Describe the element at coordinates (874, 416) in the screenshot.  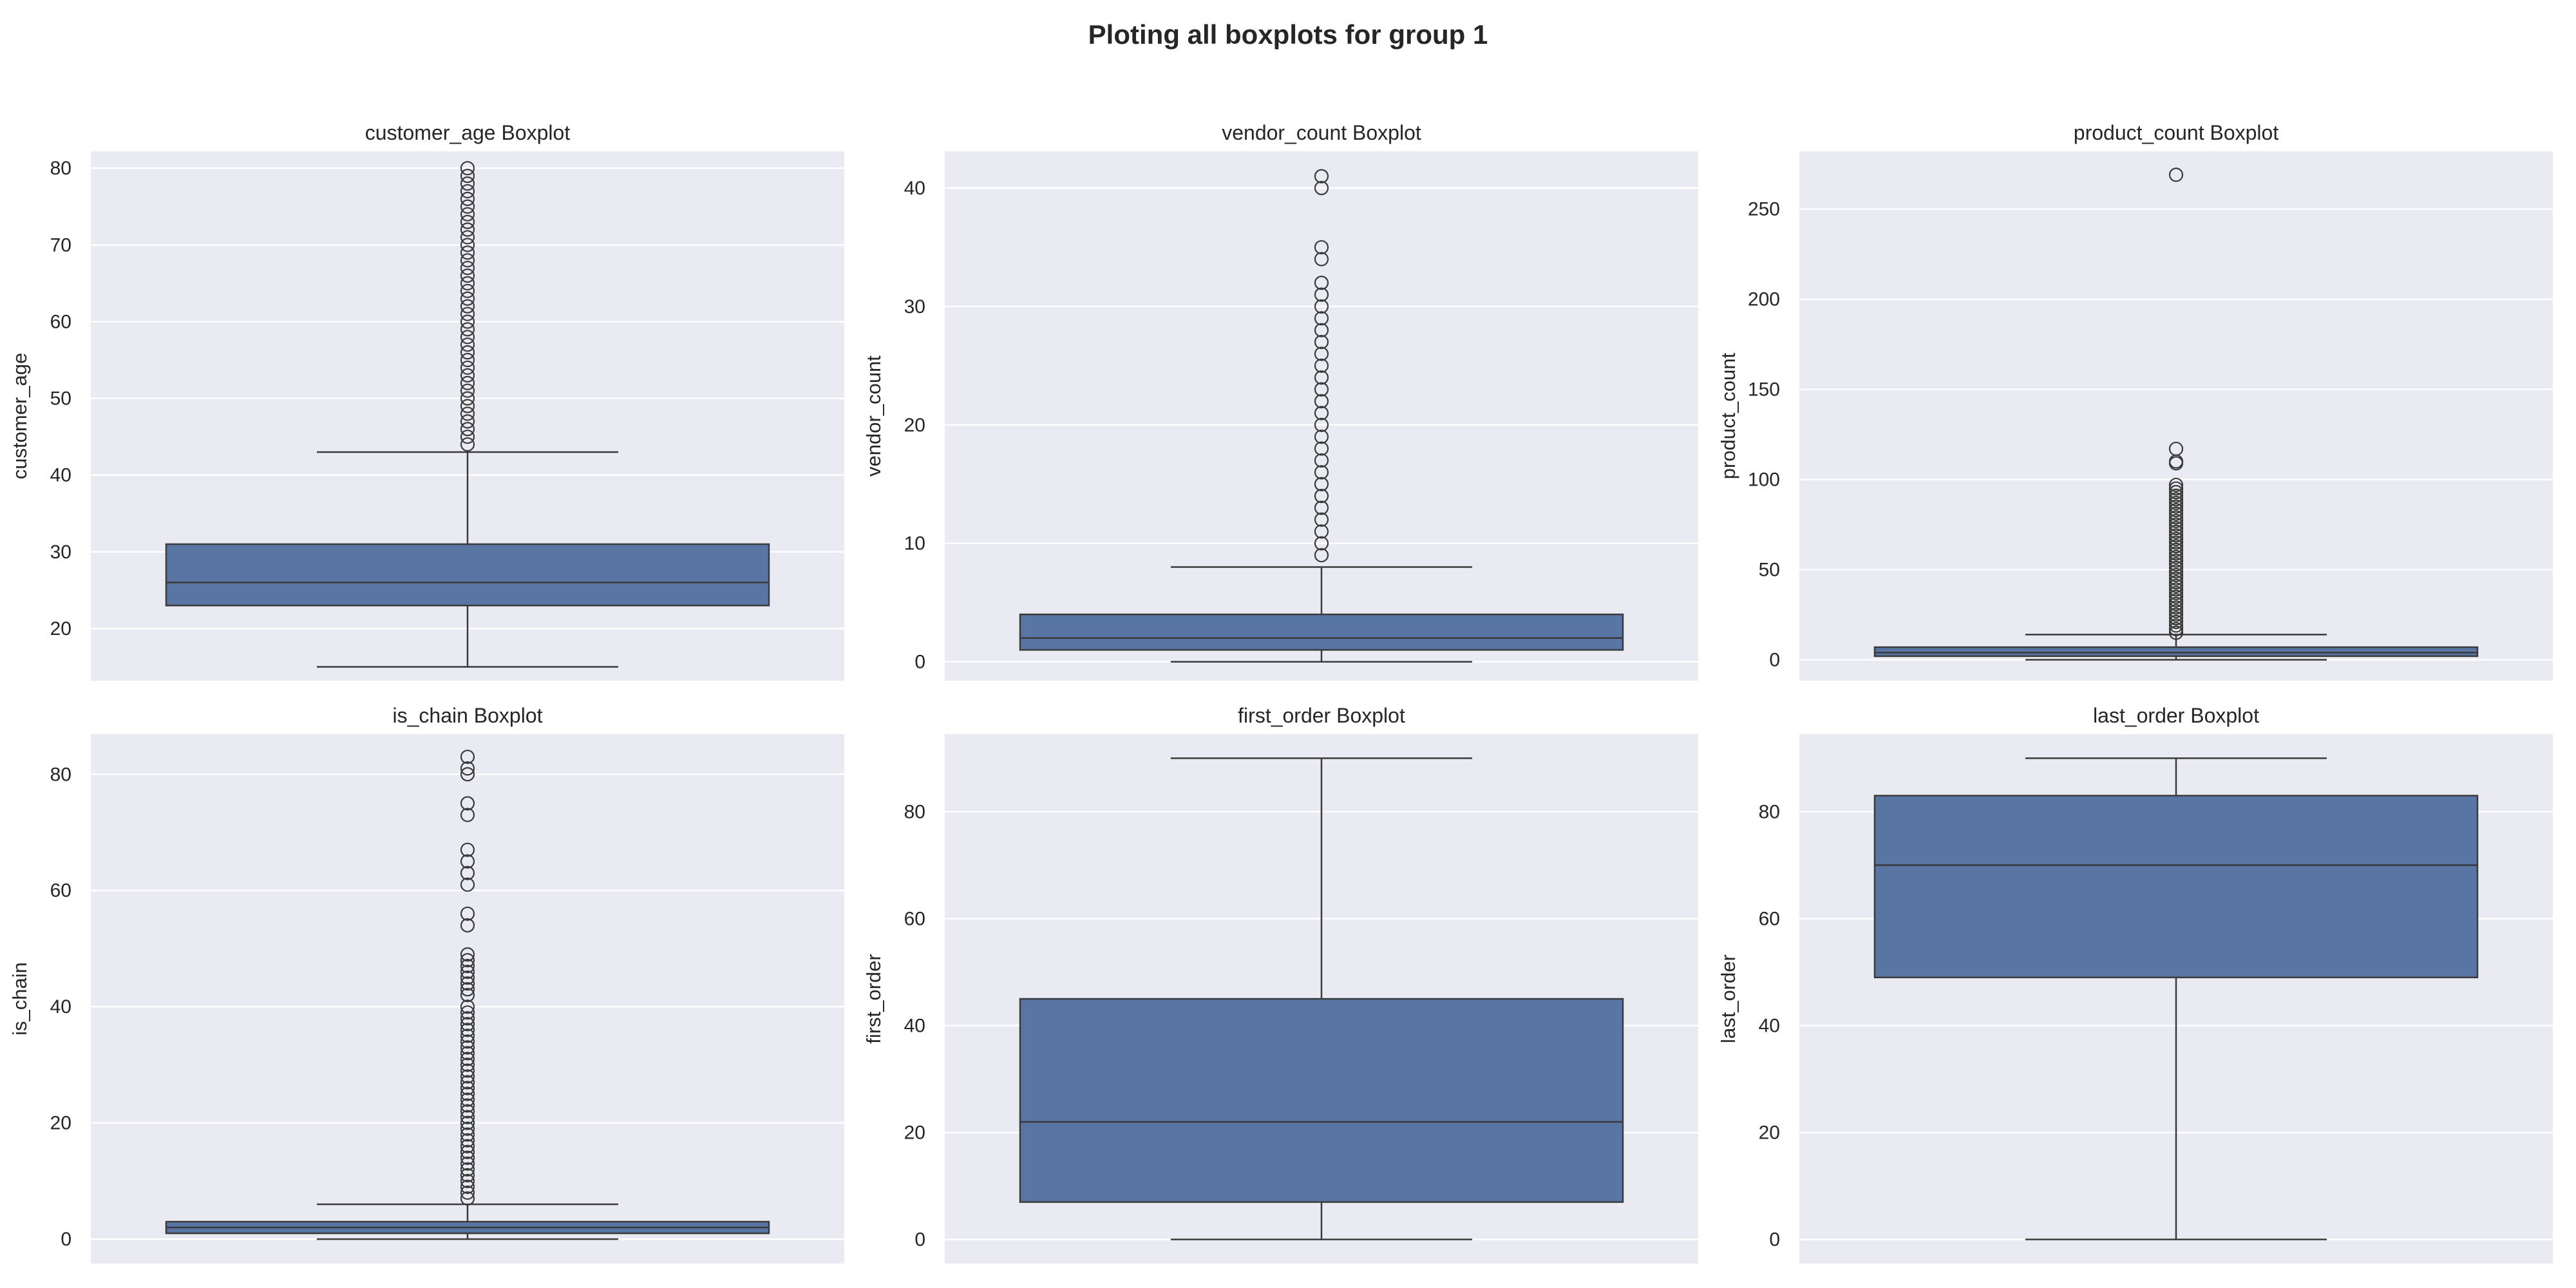
I see `y-axis-label: vendor_count` at that location.